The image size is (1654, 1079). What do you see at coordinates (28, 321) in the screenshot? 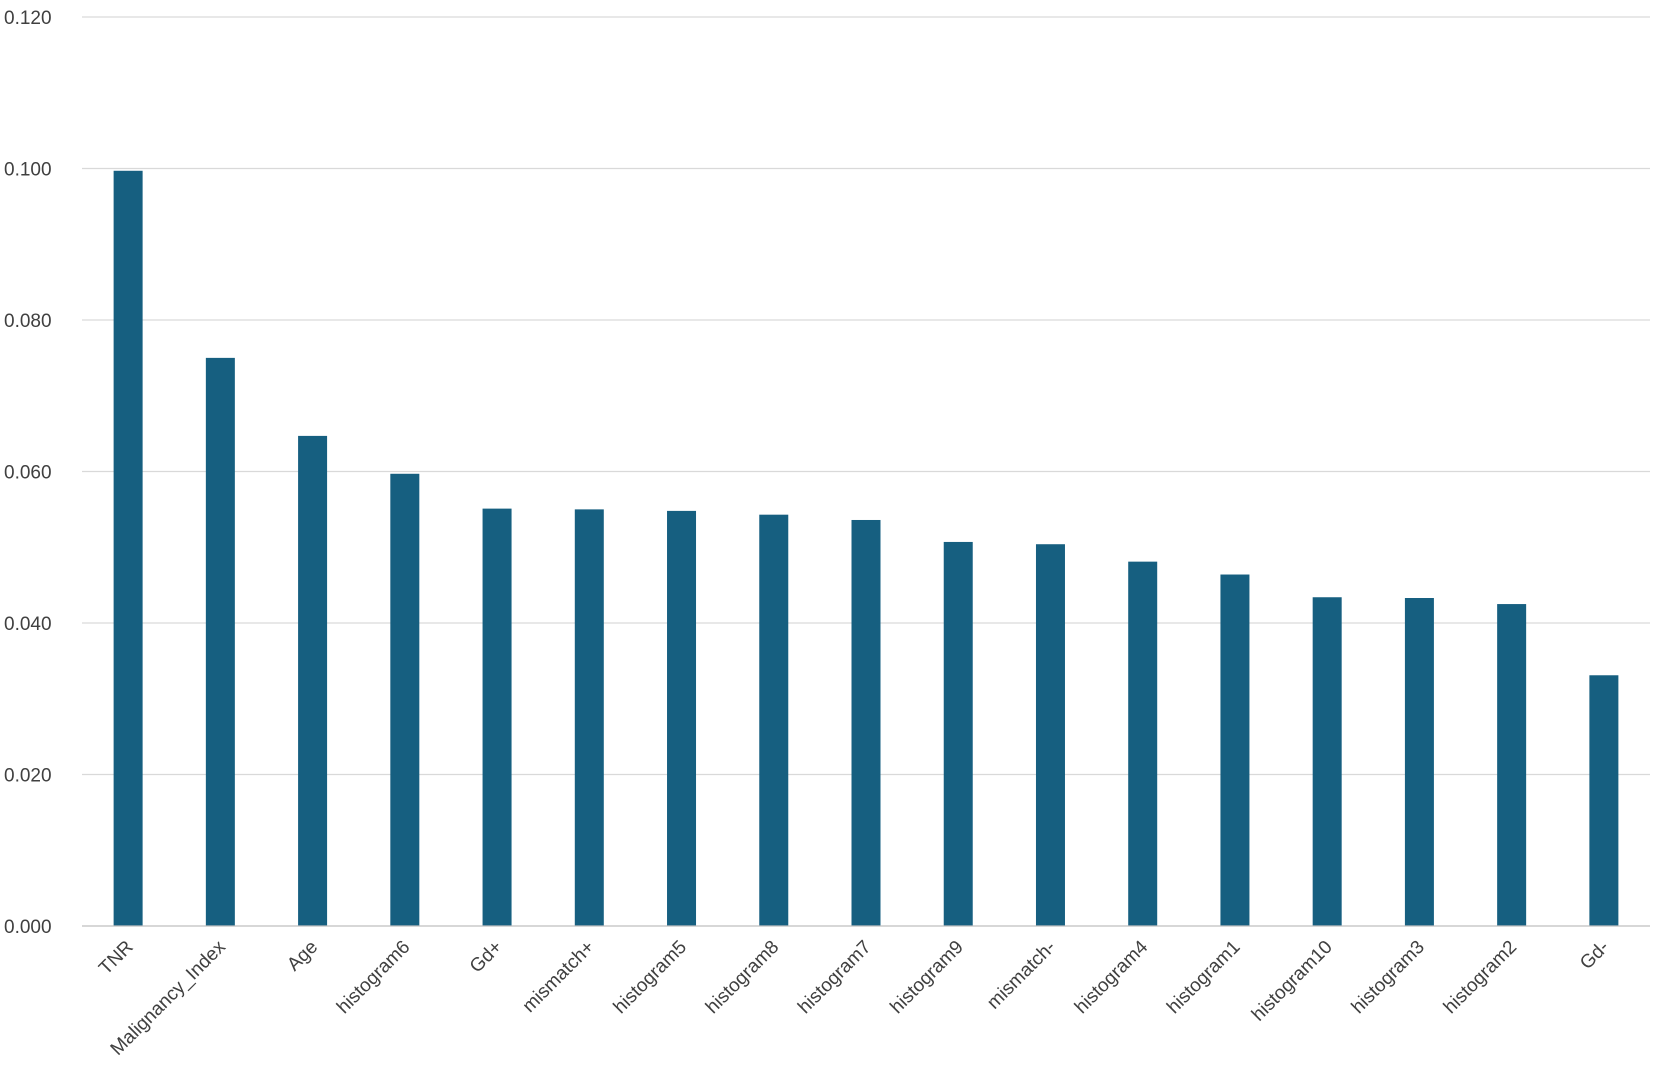
I see `y-tick-label: 0.080` at bounding box center [28, 321].